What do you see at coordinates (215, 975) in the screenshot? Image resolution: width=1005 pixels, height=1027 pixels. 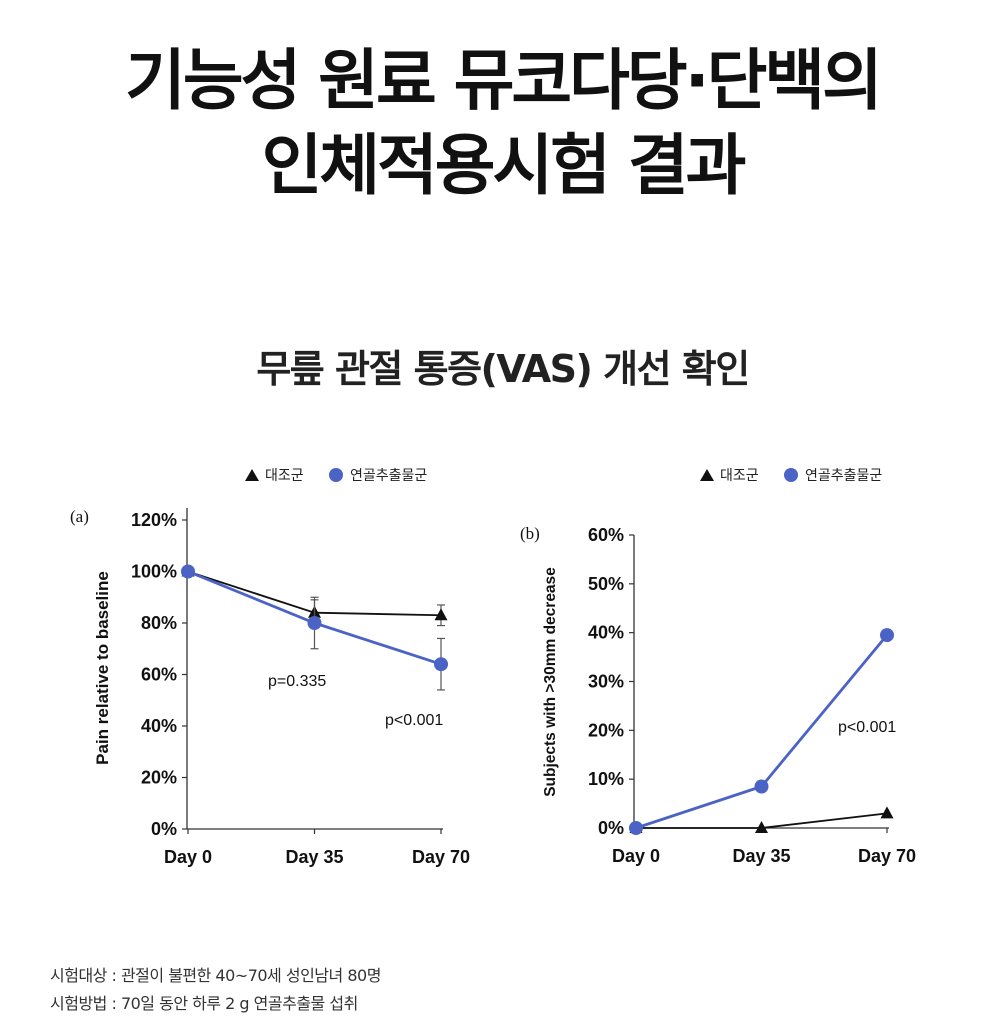 I see `study-subjects-note: 시험대상 : 관절이 불편한 40~70세 성인남녀 80명` at bounding box center [215, 975].